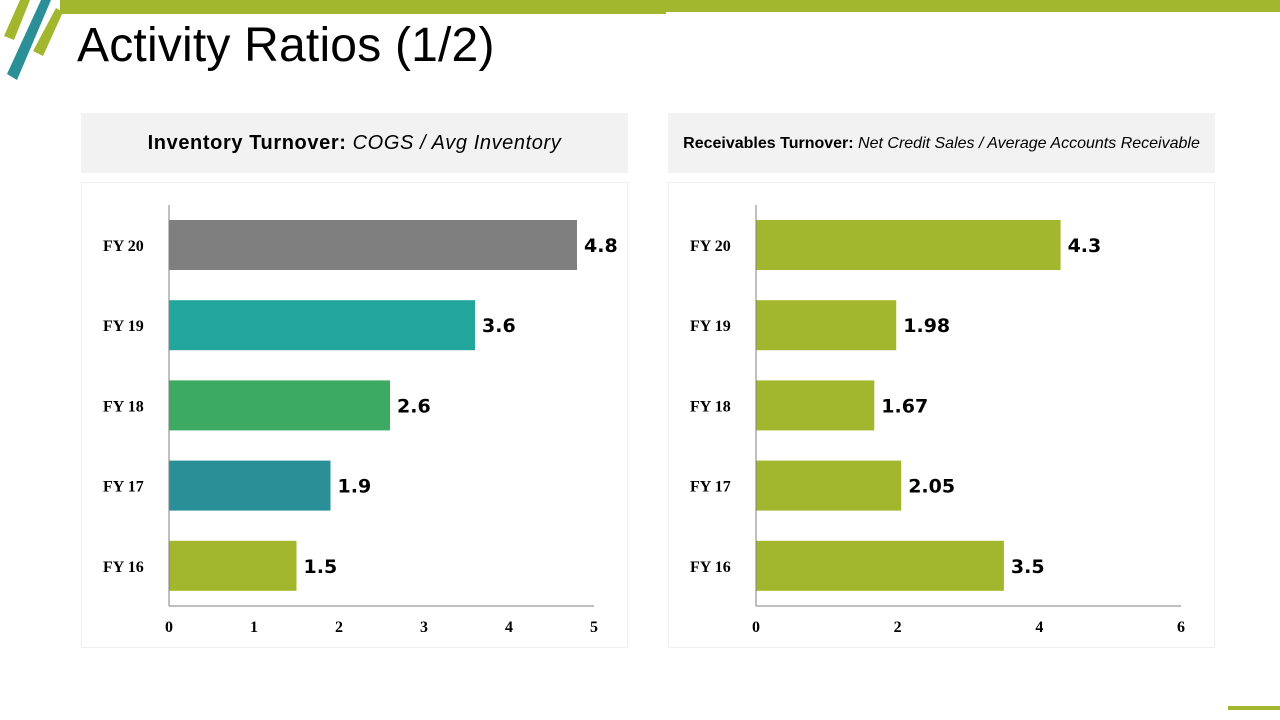 The height and width of the screenshot is (720, 1280). I want to click on corner-stripe-teal, so click(29, 40).